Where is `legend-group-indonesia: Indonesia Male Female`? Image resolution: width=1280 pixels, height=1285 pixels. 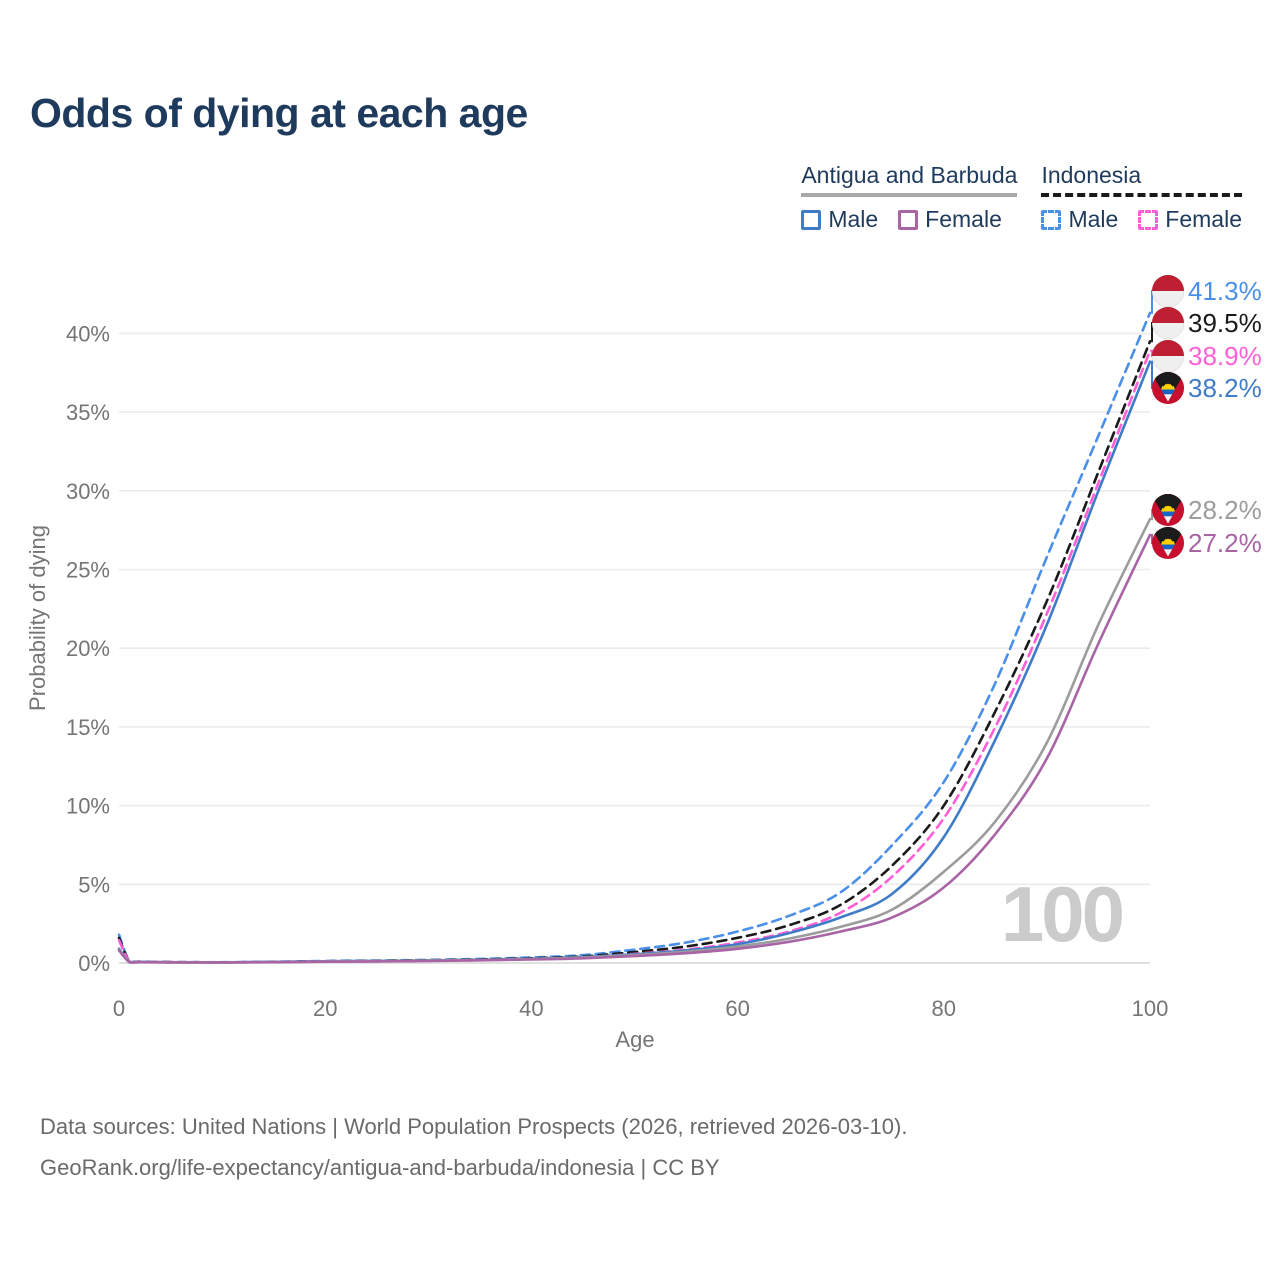 legend-group-indonesia: Indonesia Male Female is located at coordinates (1141, 197).